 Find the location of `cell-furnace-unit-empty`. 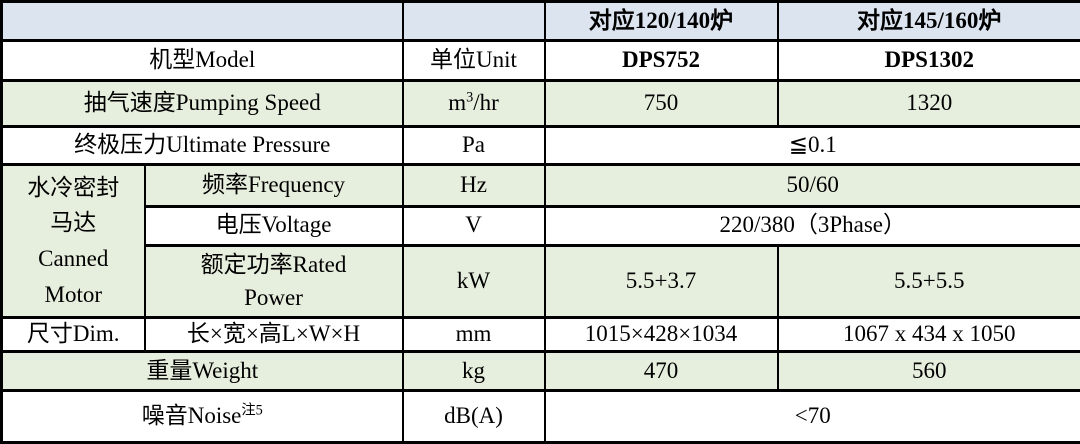

cell-furnace-unit-empty is located at coordinates (473, 21).